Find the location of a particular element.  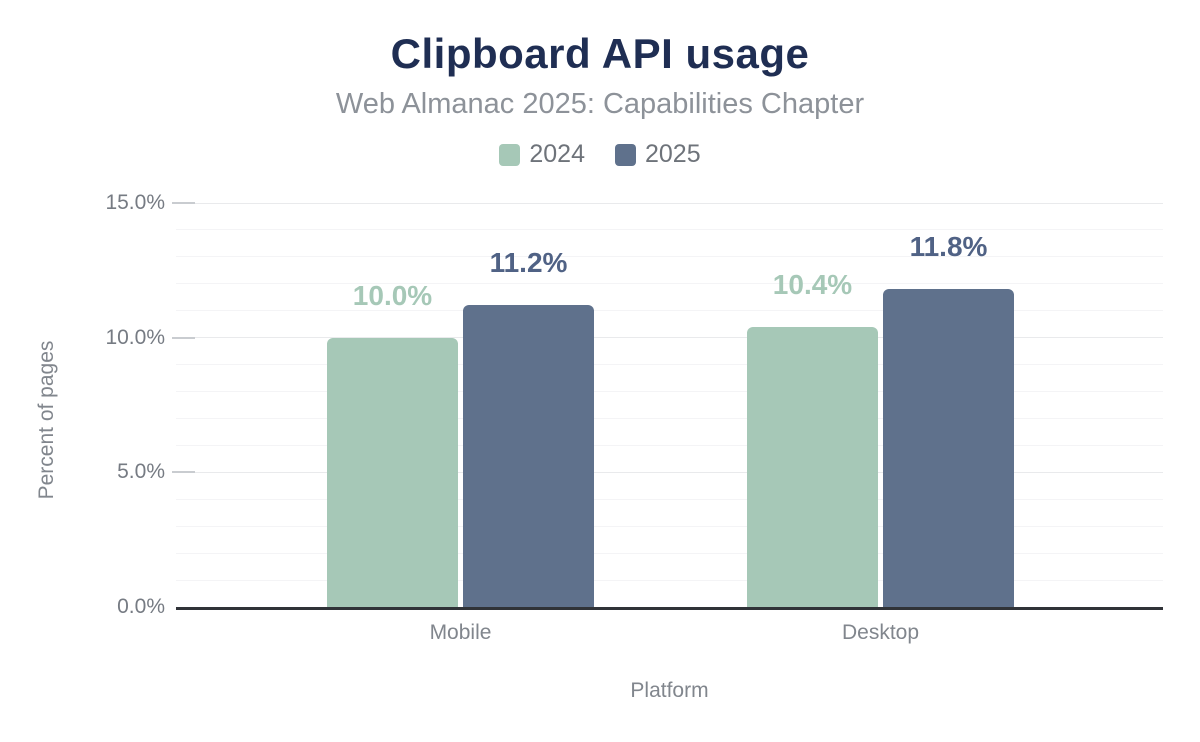

value-label-mobile-2024: 10.0% is located at coordinates (392, 295).